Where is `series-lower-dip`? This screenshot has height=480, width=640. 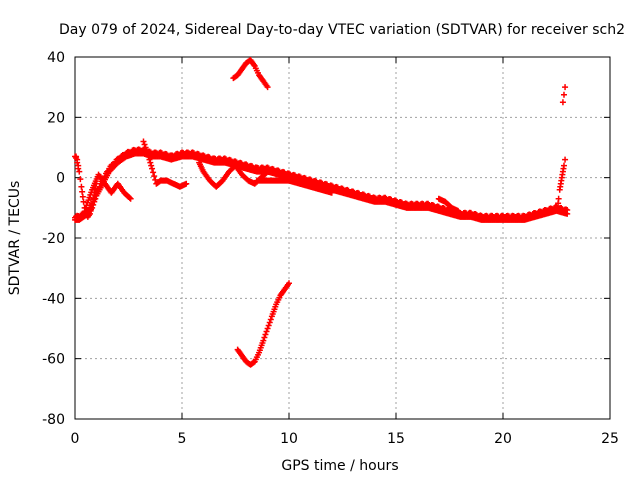
series-lower-dip is located at coordinates (263, 324).